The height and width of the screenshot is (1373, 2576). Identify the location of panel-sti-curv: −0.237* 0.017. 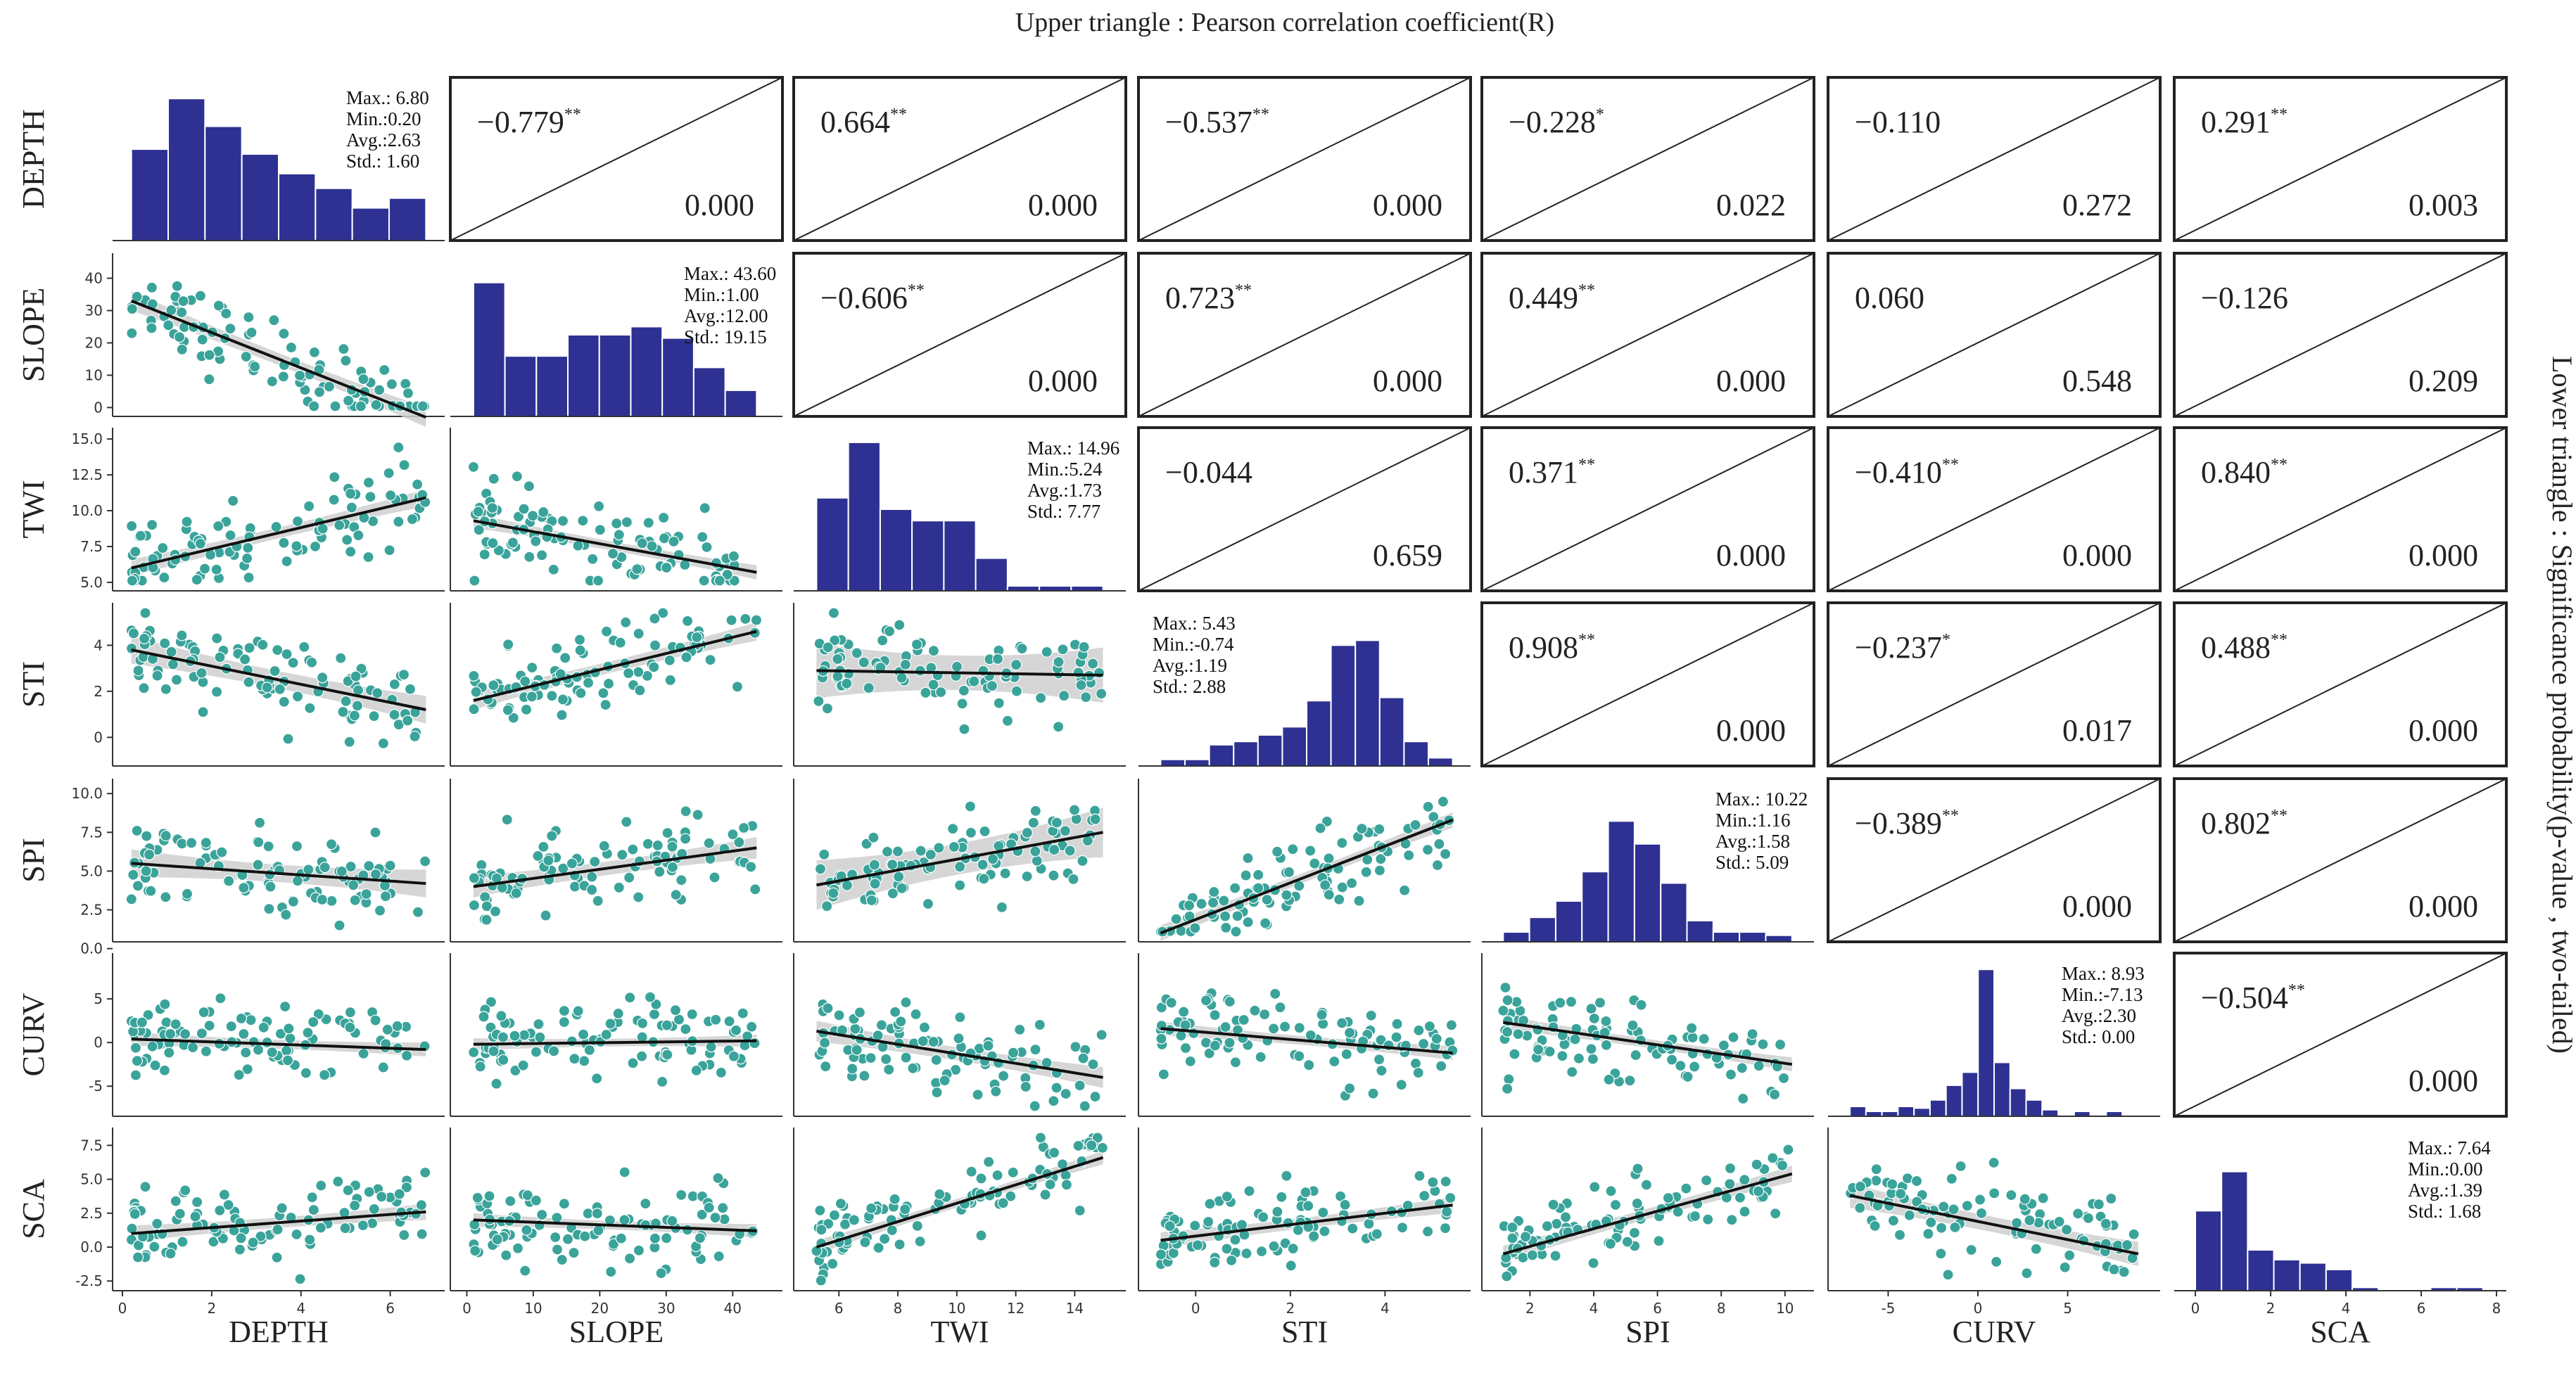
(1994, 684).